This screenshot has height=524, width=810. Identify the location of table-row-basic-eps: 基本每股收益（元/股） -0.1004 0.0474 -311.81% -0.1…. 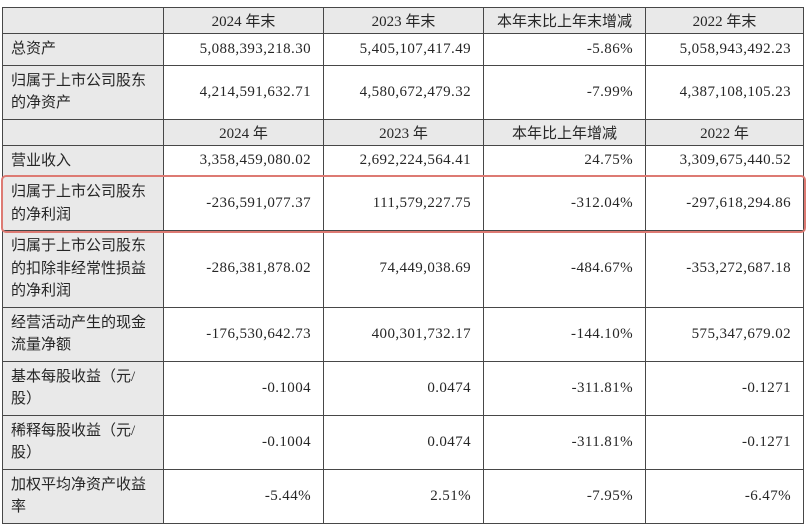
(403, 388).